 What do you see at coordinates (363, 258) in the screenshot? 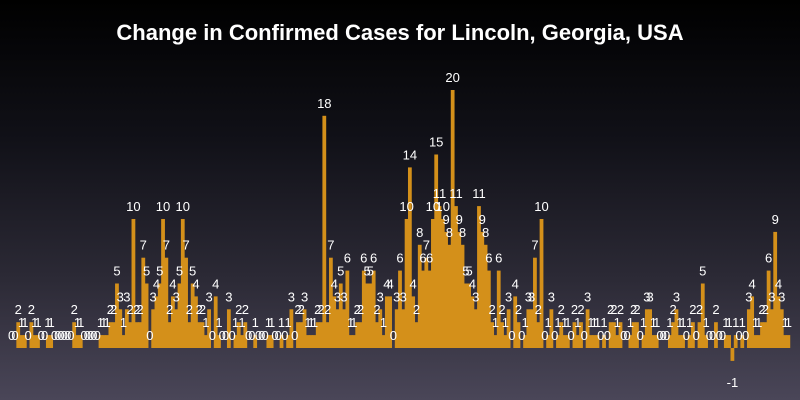
I see `bar-value-label: 6` at bounding box center [363, 258].